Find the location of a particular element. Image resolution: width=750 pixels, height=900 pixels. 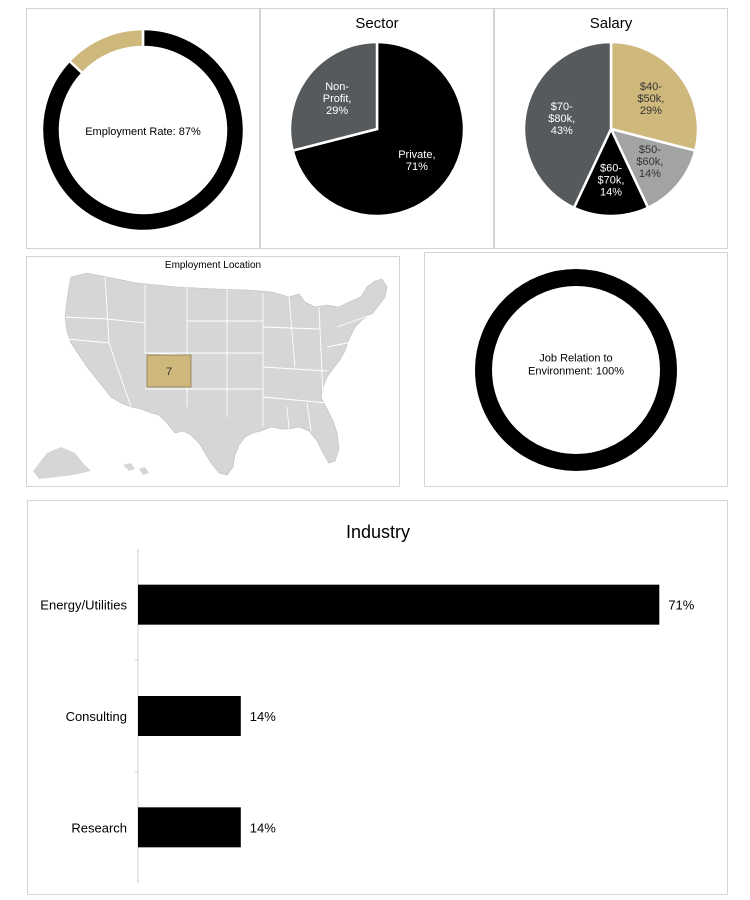

value-label-consulting: 14% is located at coordinates (263, 716).